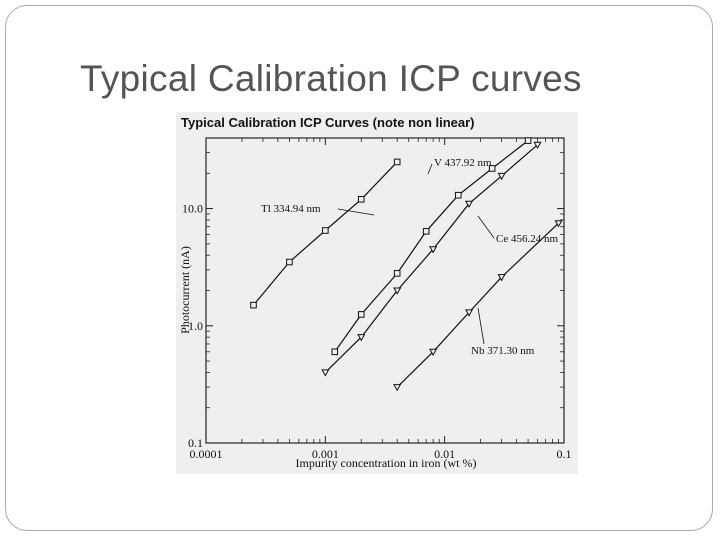 This screenshot has width=720, height=540. What do you see at coordinates (564, 454) in the screenshot?
I see `x-tick-label: 0.1` at bounding box center [564, 454].